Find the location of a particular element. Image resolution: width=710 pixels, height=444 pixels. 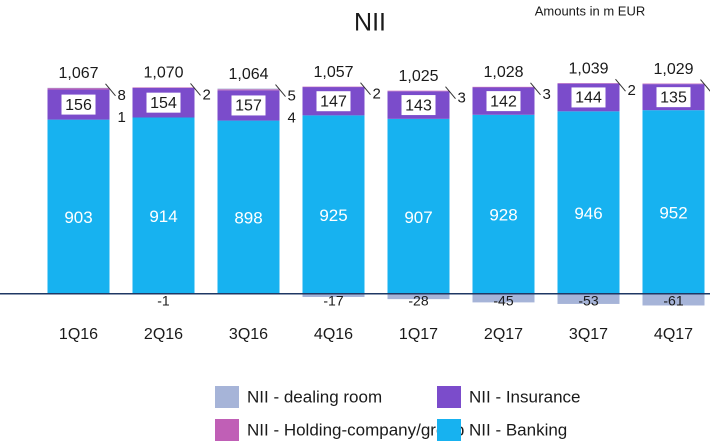

x-tick-label: 4Q16 is located at coordinates (333, 334).